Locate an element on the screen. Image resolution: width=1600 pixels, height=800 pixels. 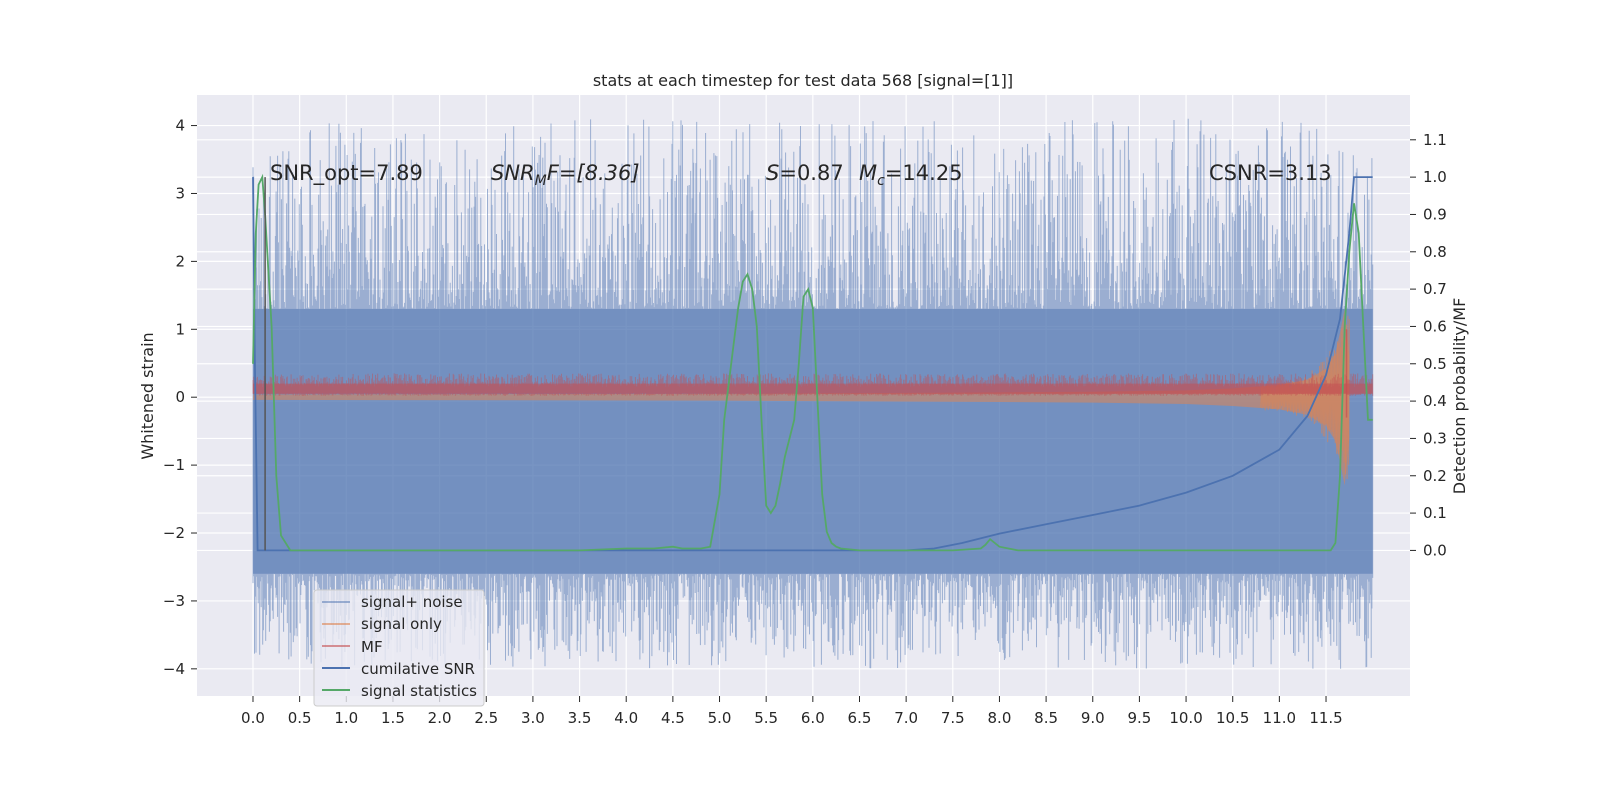
legend-label-signal-plus-noise: signal+ noise is located at coordinates (412, 602).